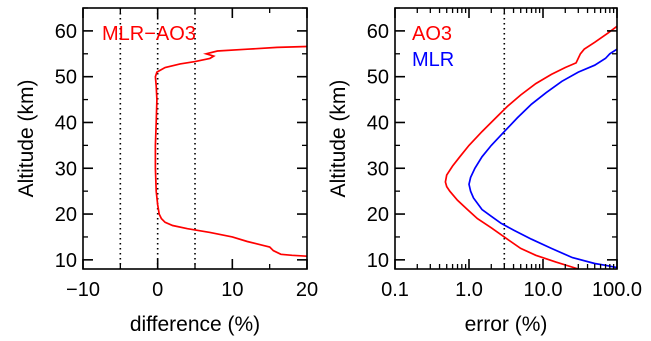 Image resolution: width=651 pixels, height=341 pixels. I want to click on difference-y-tick-label: 60, so click(66, 32).